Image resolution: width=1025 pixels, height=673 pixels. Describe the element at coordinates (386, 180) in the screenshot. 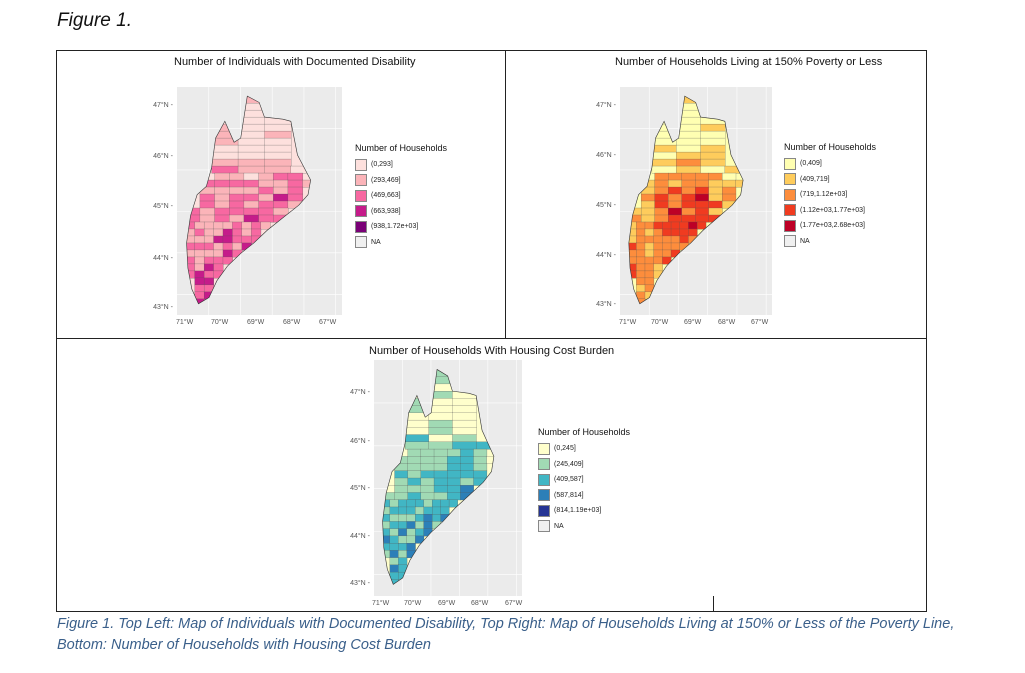

I see `legend-label: (293,469]` at that location.